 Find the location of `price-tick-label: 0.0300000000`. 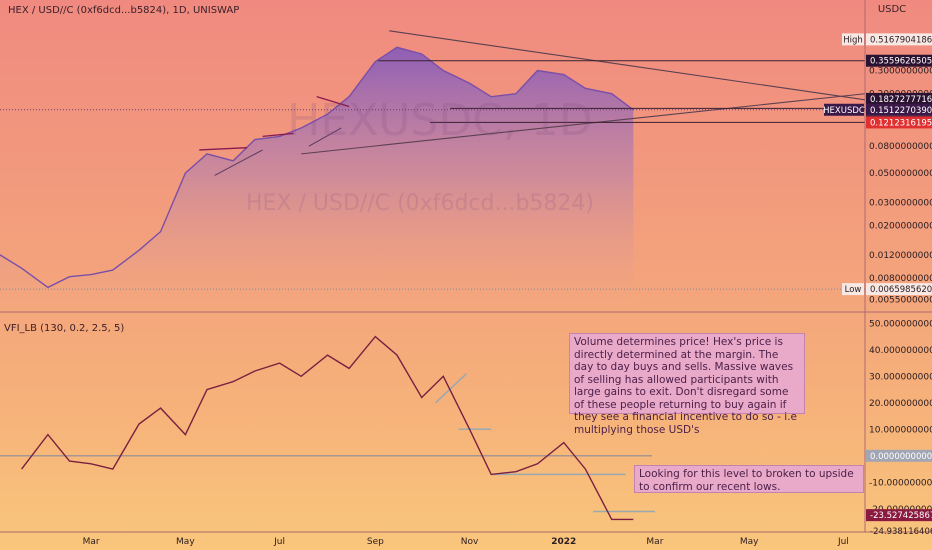

price-tick-label: 0.0300000000 is located at coordinates (900, 203).